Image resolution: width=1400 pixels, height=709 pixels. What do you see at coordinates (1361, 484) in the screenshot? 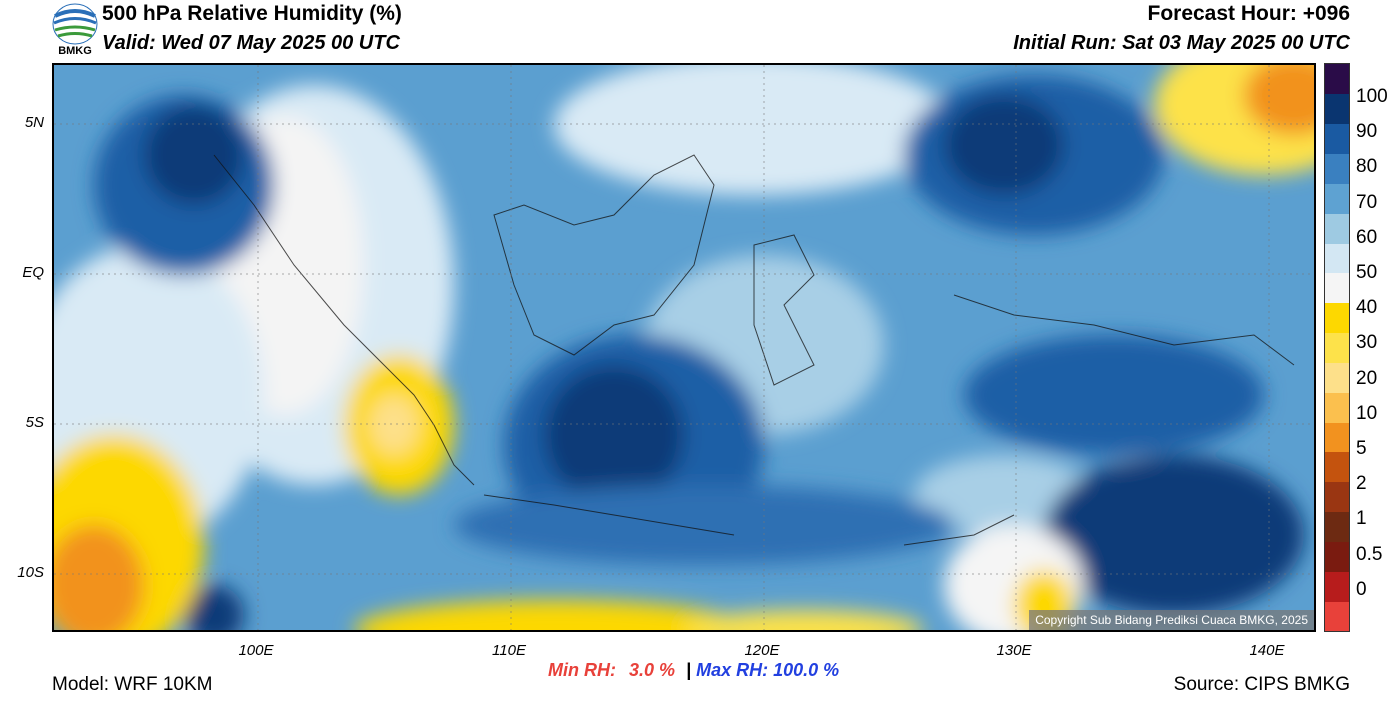
I see `colorbar-label: 2` at bounding box center [1361, 484].